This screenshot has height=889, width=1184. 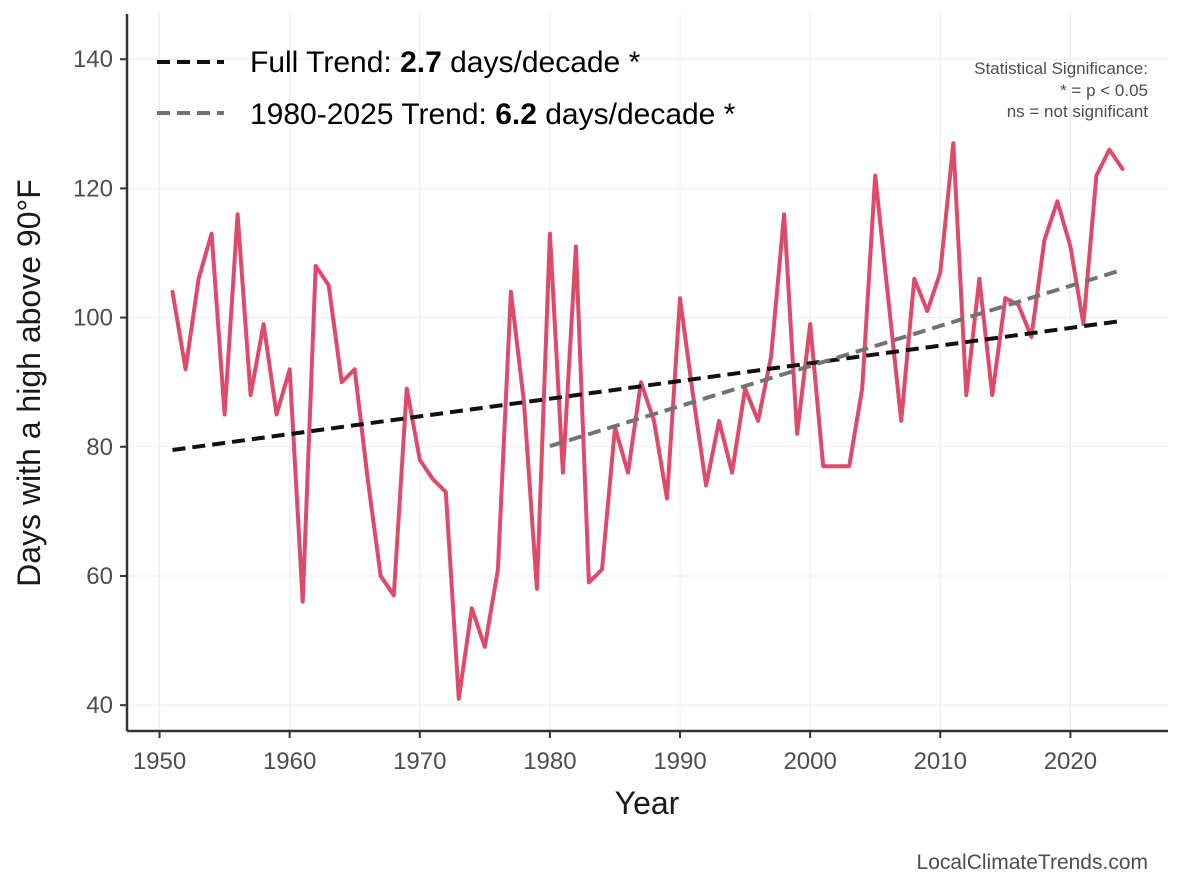 I want to click on legend-label-recent-trend: 1980-2025 Trend: 6.2 days/decade *, so click(x=493, y=114).